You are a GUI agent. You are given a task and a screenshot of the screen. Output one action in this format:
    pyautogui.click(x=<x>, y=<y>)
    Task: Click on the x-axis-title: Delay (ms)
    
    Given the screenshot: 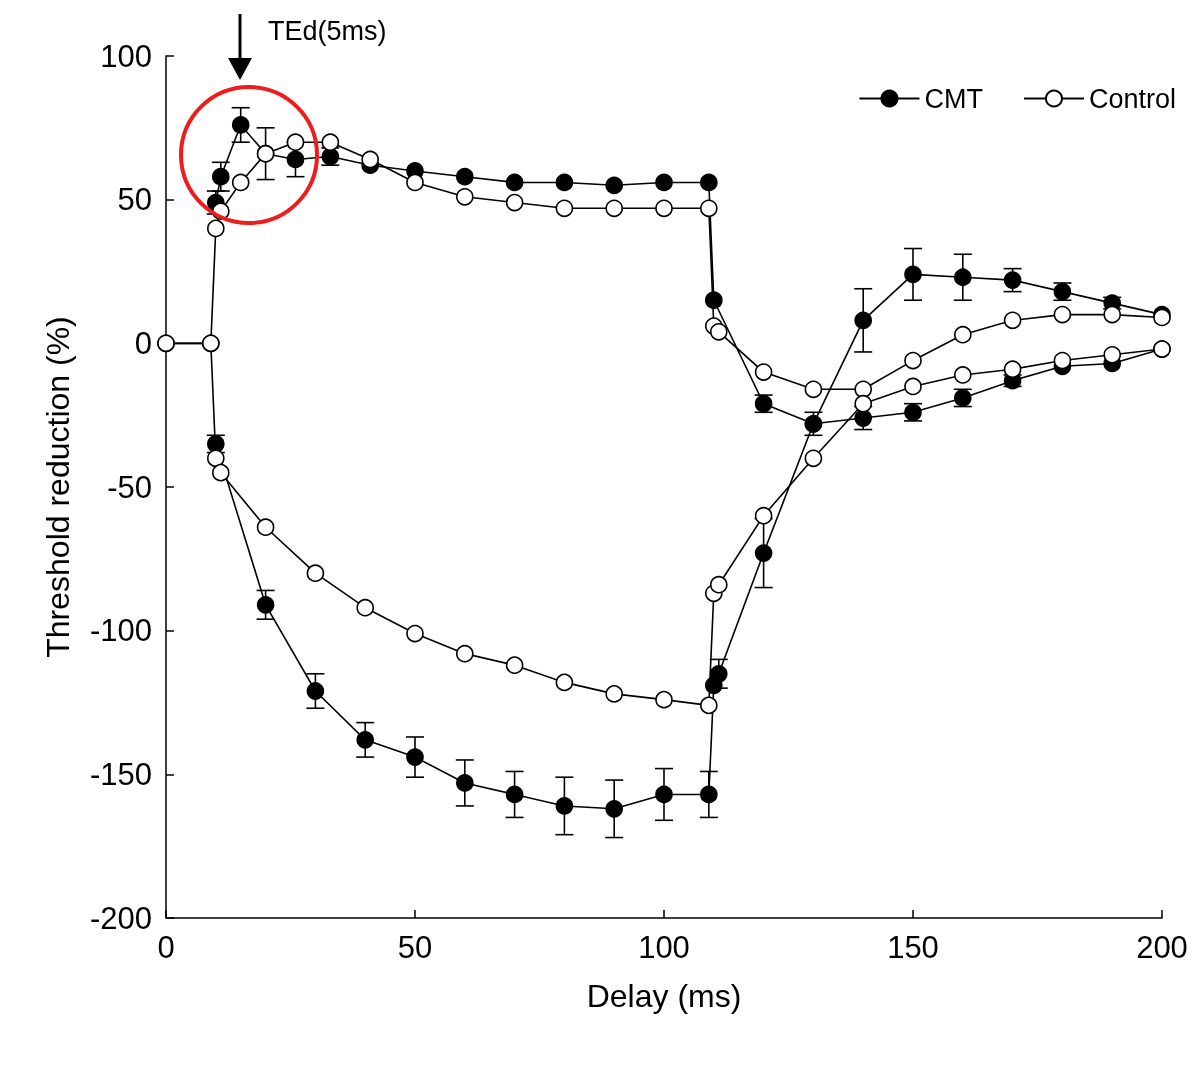 What is the action you would take?
    pyautogui.click(x=664, y=996)
    